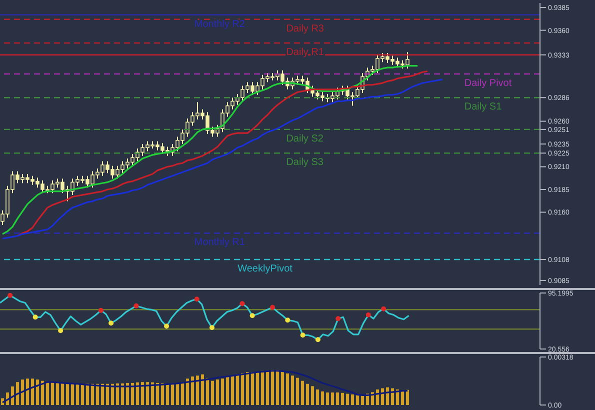 Image resolution: width=595 pixels, height=410 pixels. What do you see at coordinates (483, 107) in the screenshot?
I see `ref-line-label: Daily S1` at bounding box center [483, 107].